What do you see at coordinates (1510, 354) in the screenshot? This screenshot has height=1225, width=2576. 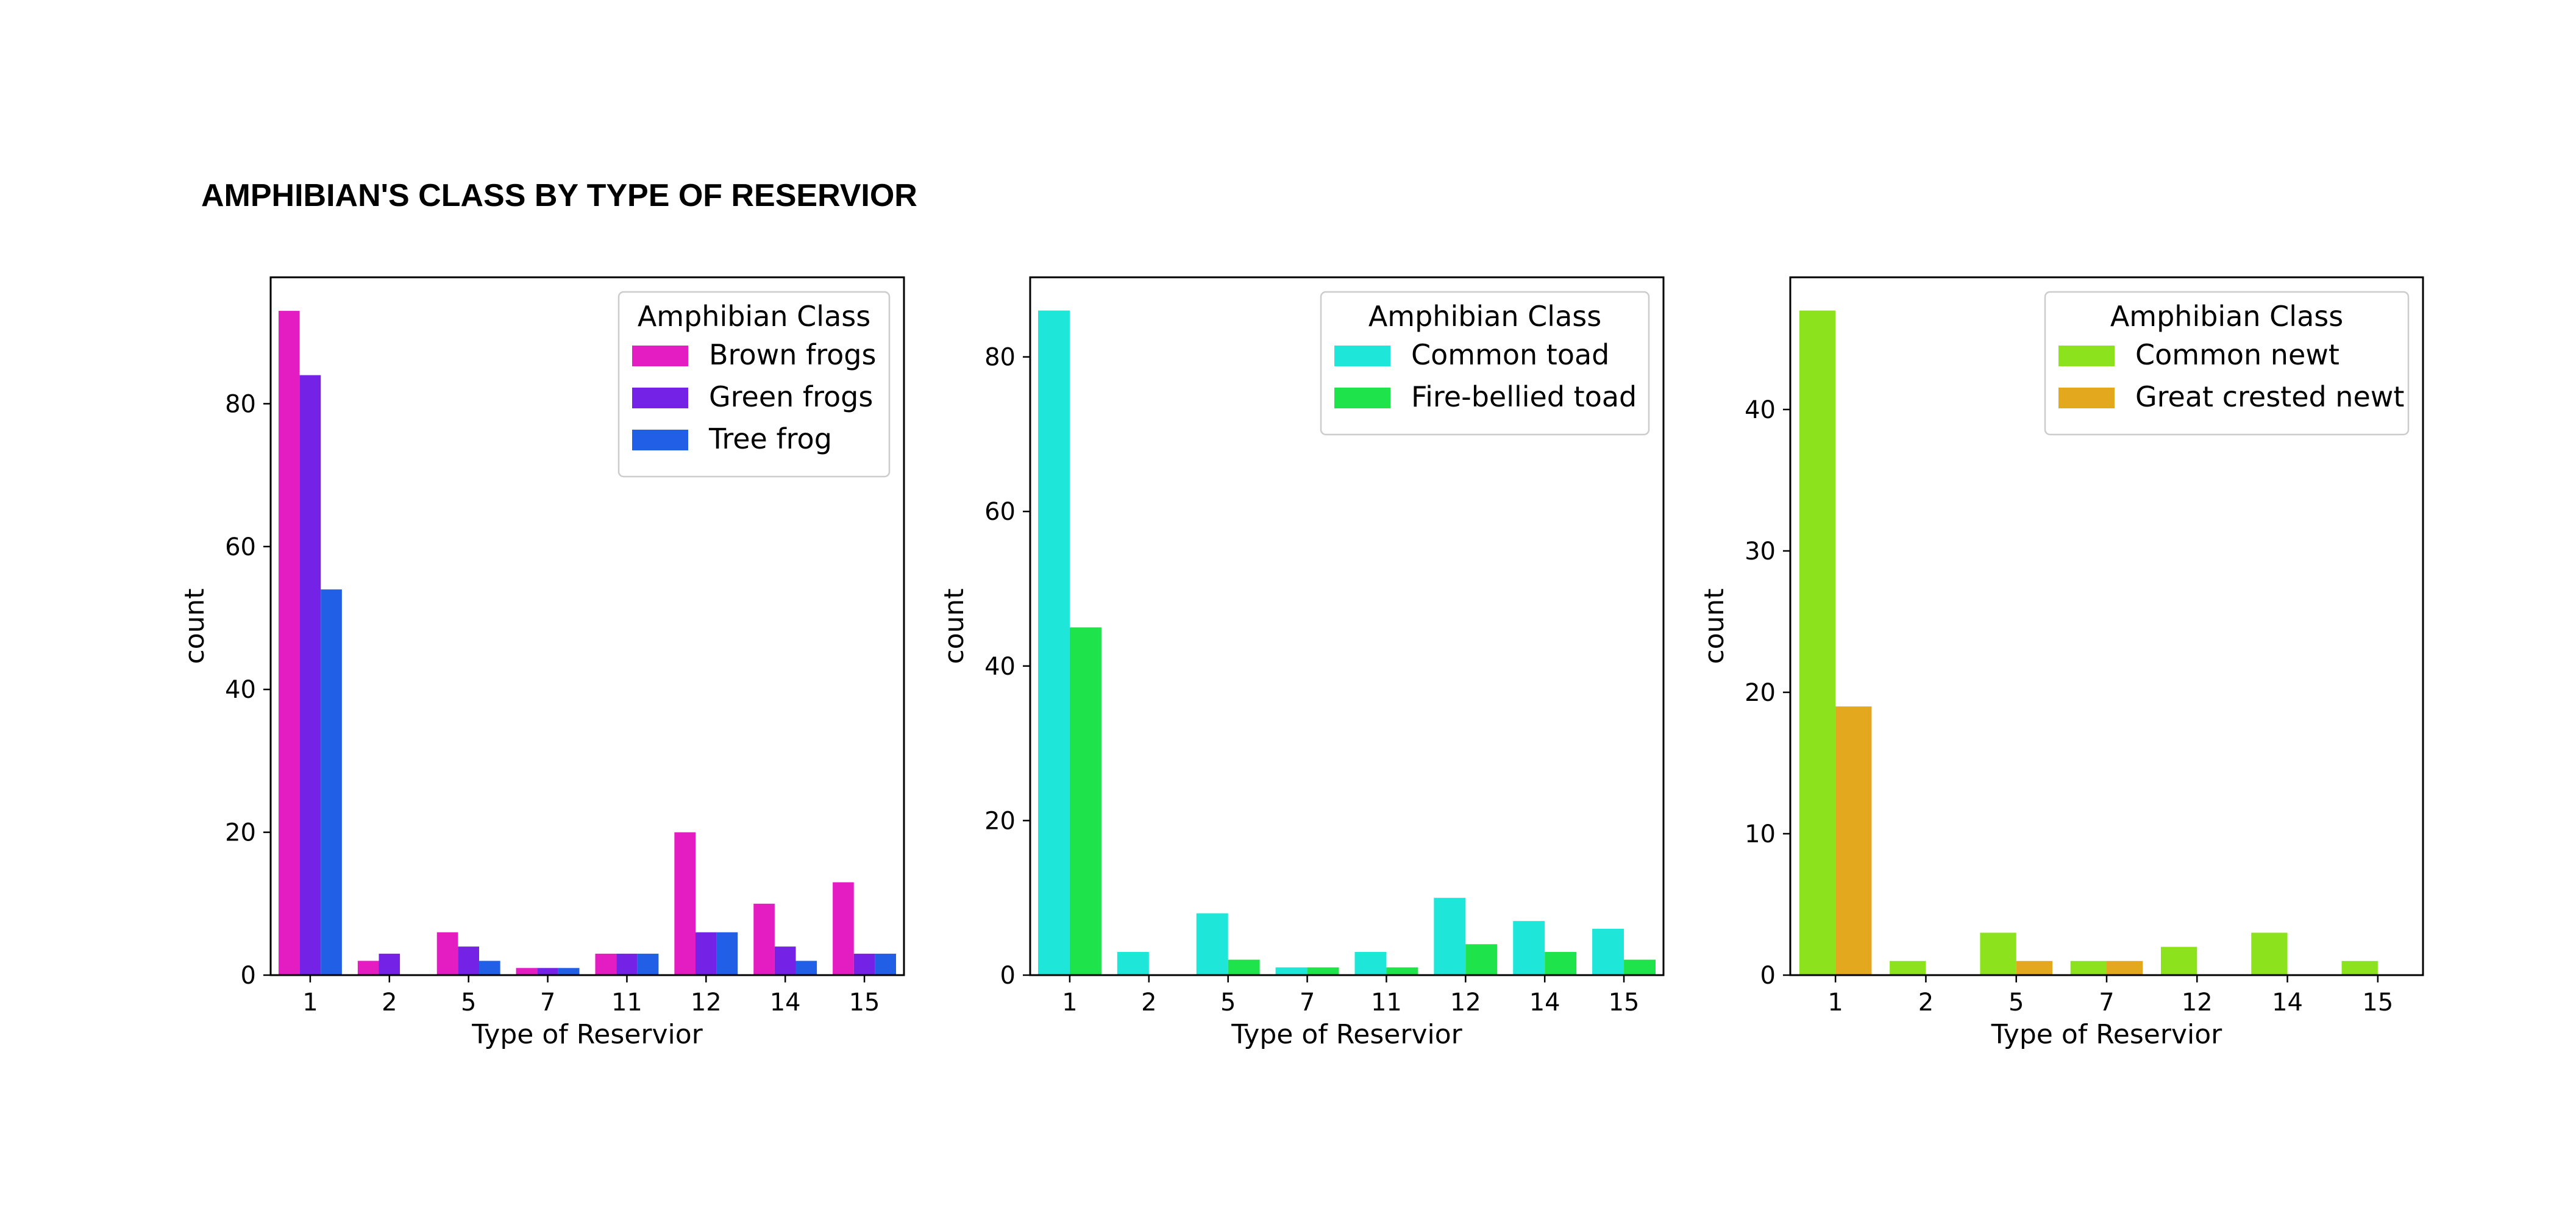 I see `legend-label: Common toad` at bounding box center [1510, 354].